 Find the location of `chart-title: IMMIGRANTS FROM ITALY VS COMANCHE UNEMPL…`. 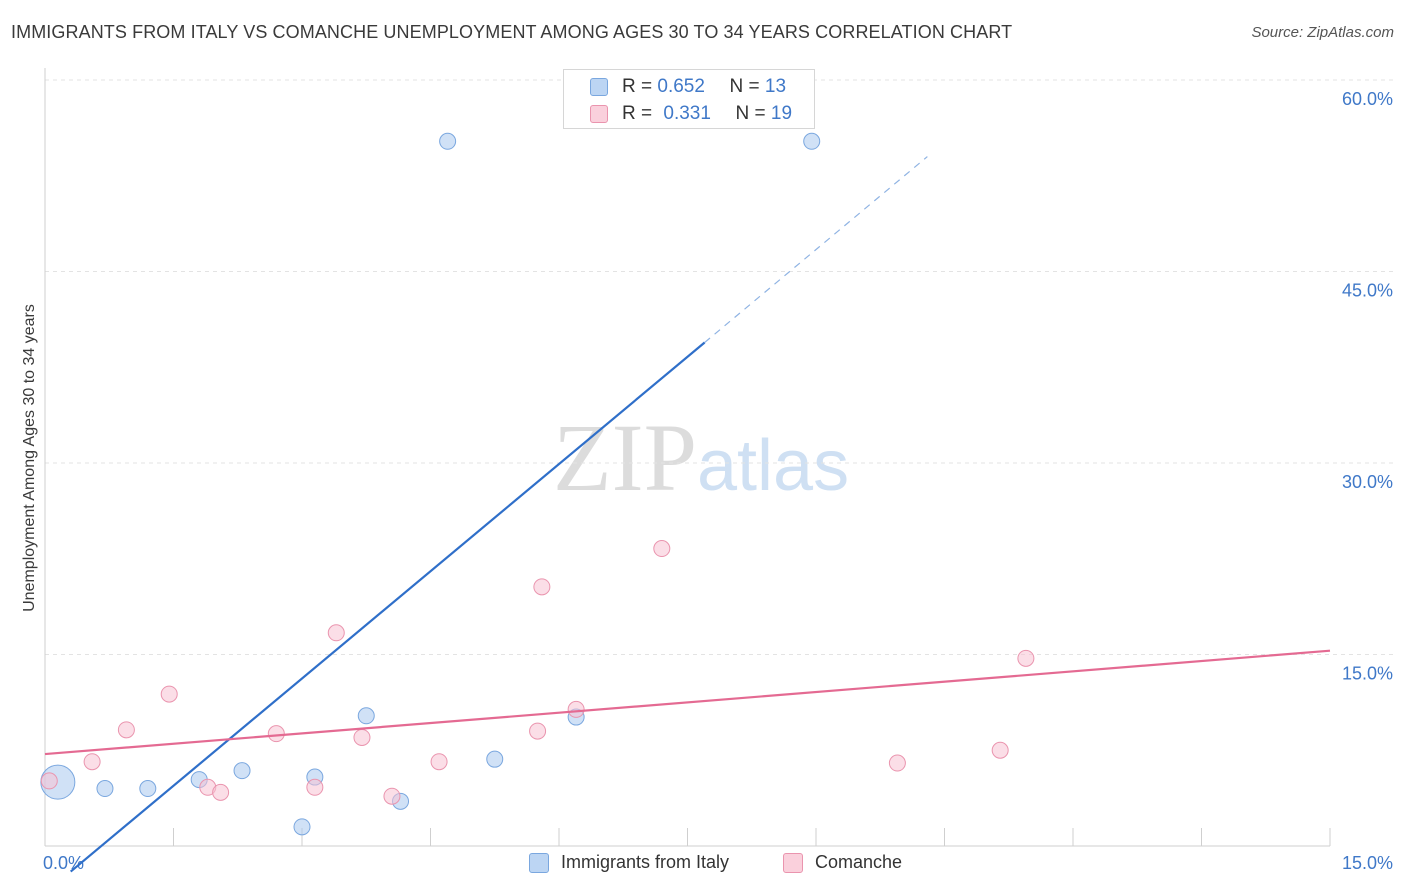

chart-title: IMMIGRANTS FROM ITALY VS COMANCHE UNEMPL… is located at coordinates (512, 32).